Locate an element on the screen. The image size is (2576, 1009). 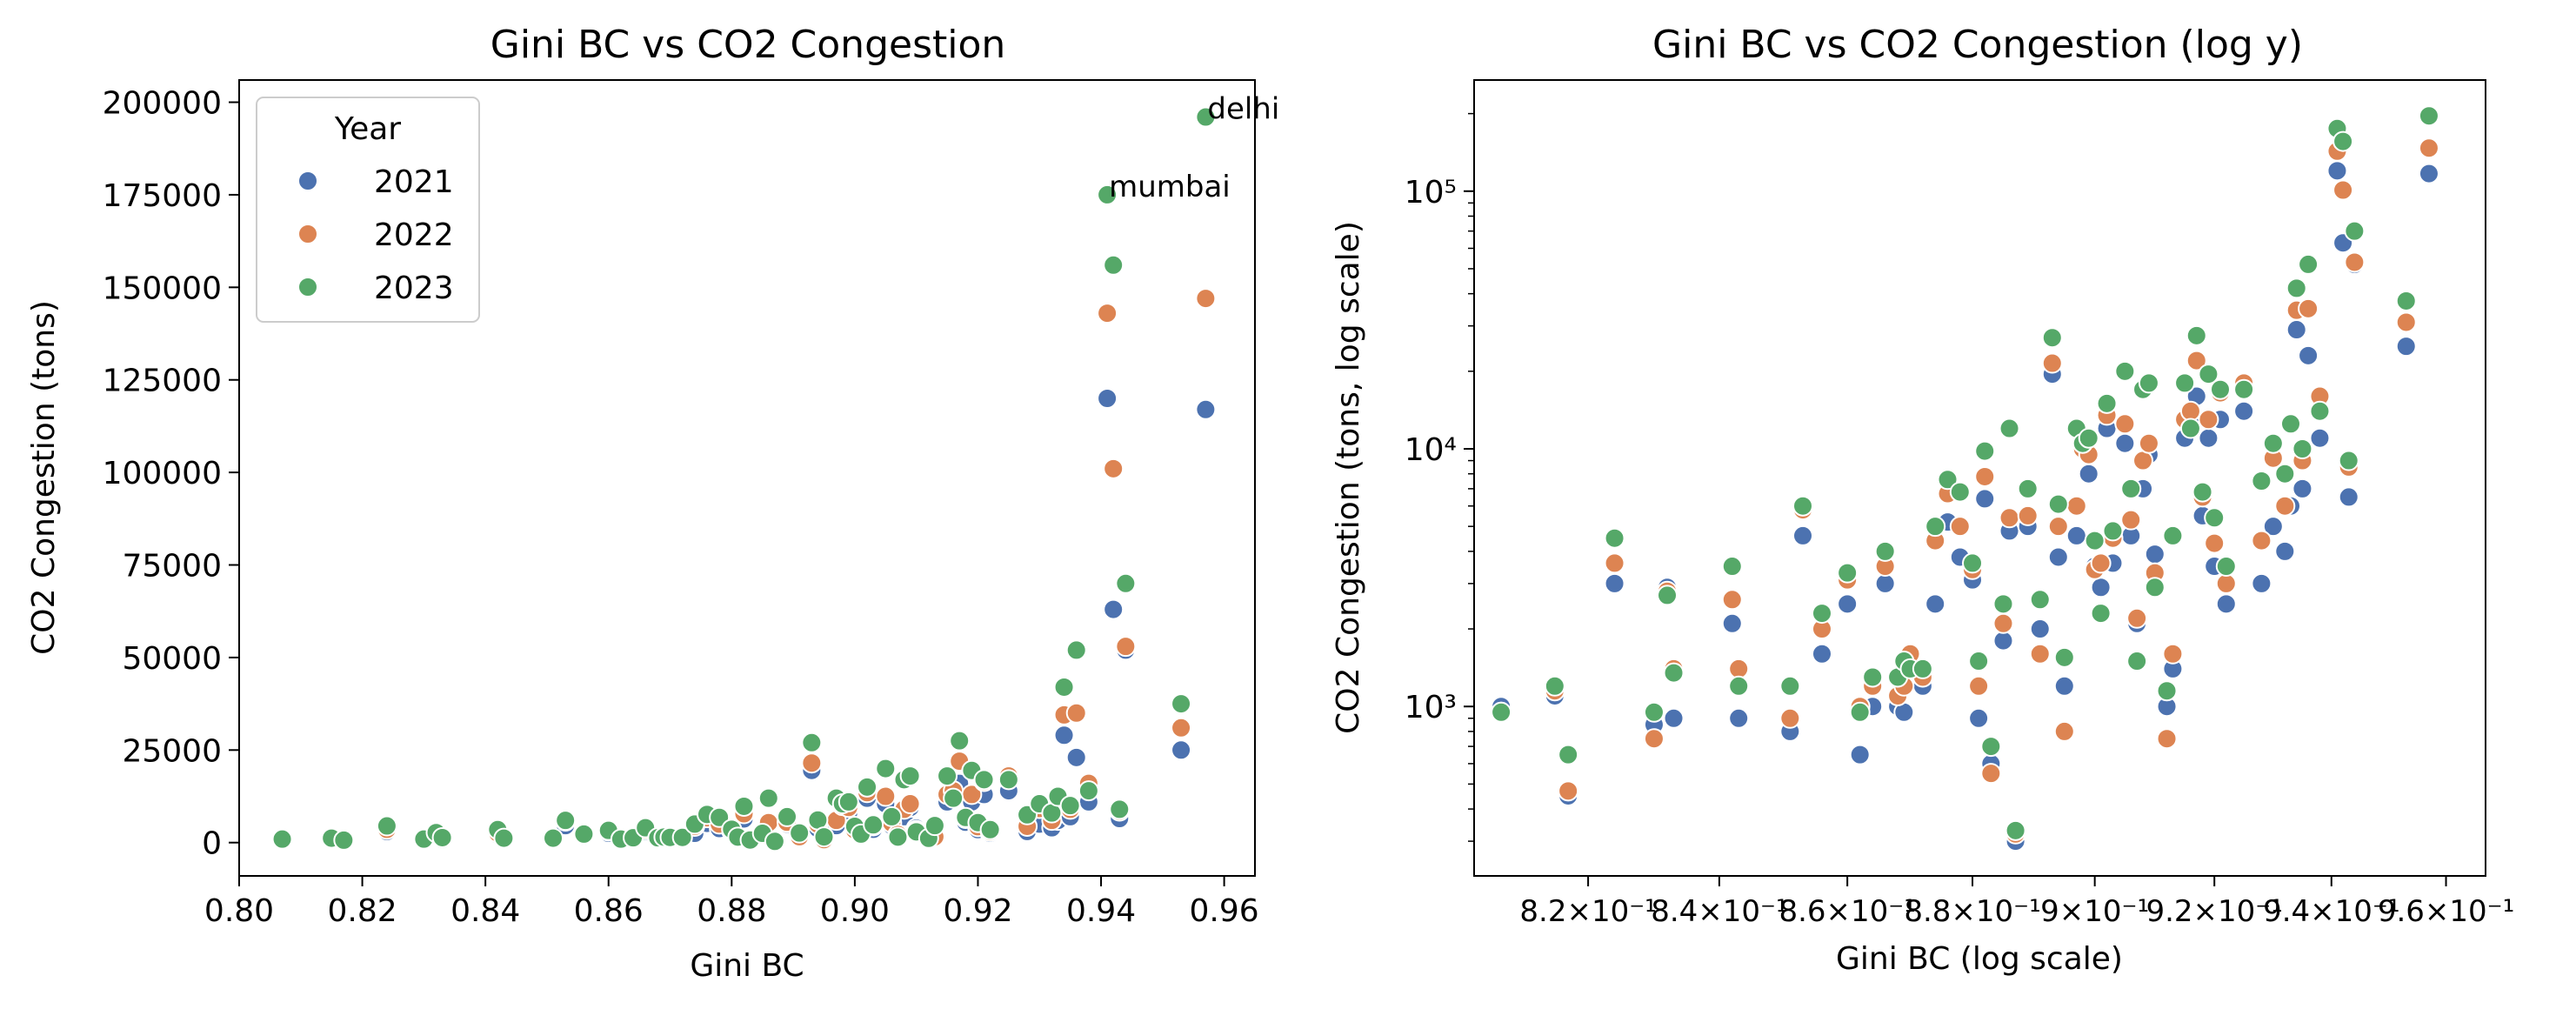
x-tick-label: 0.96 is located at coordinates (1225, 911).